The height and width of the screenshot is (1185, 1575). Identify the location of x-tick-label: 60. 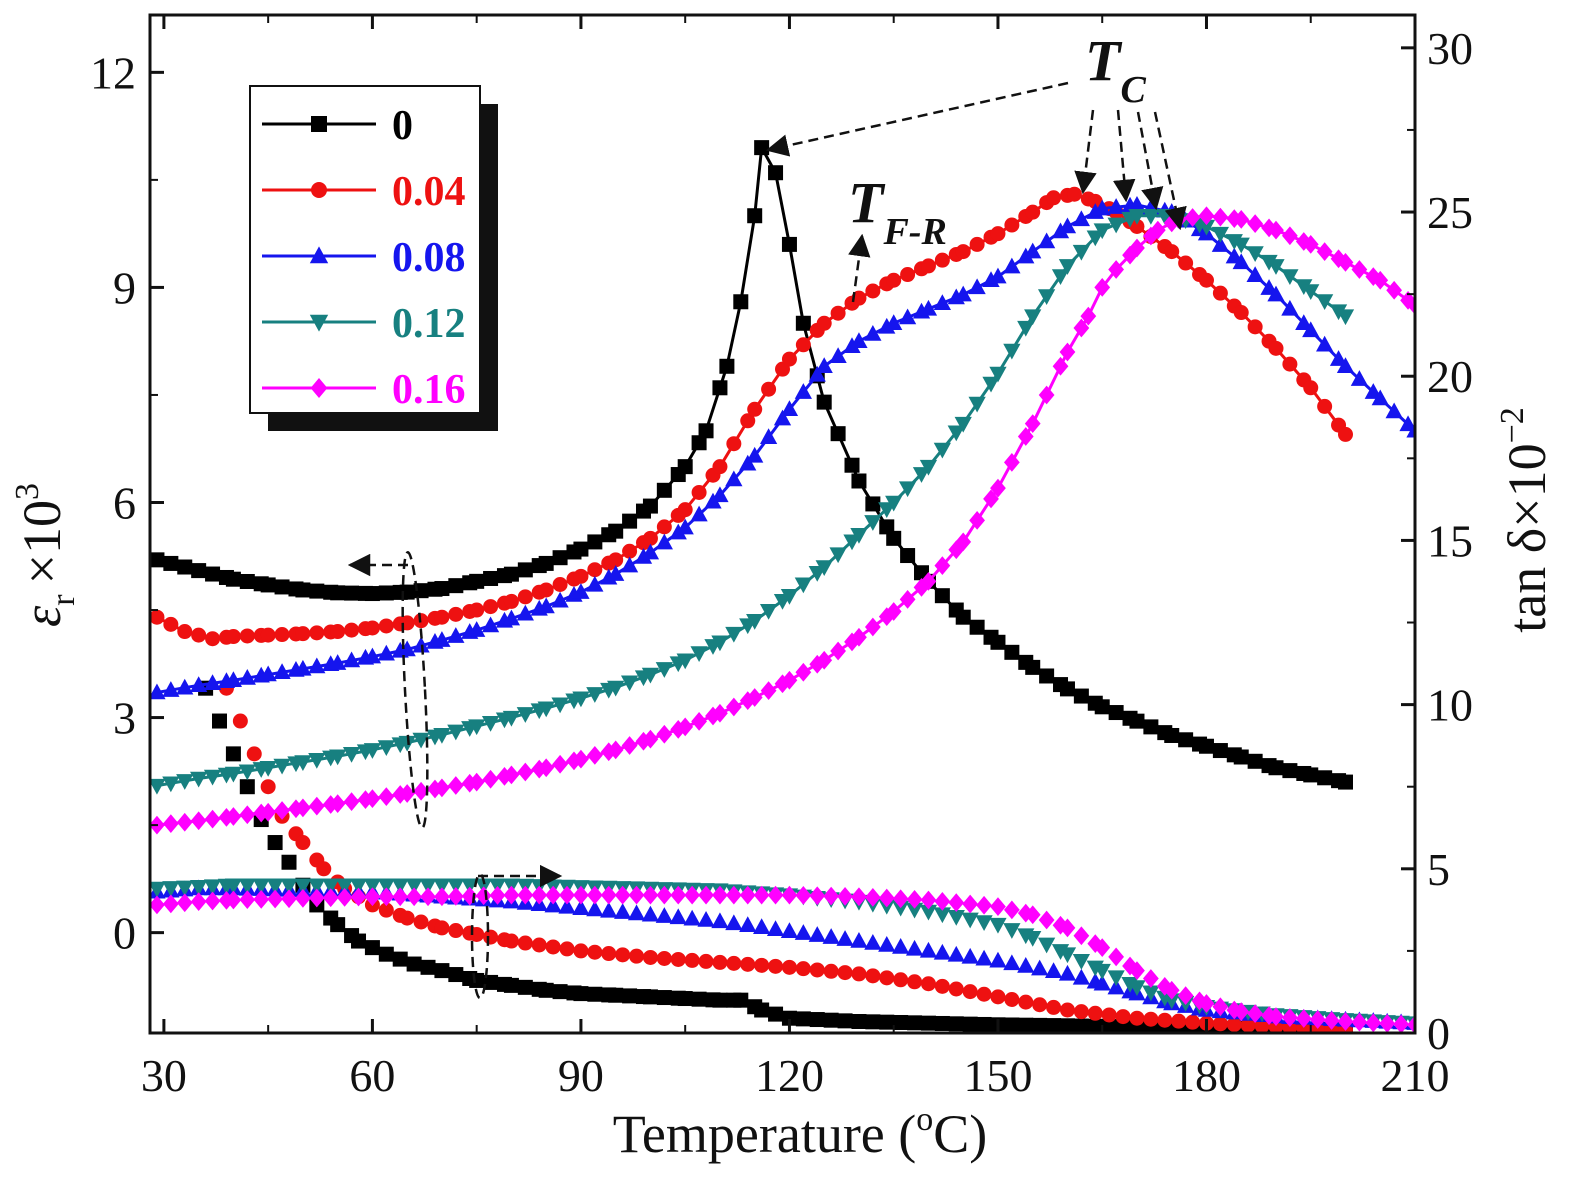
(372, 1075).